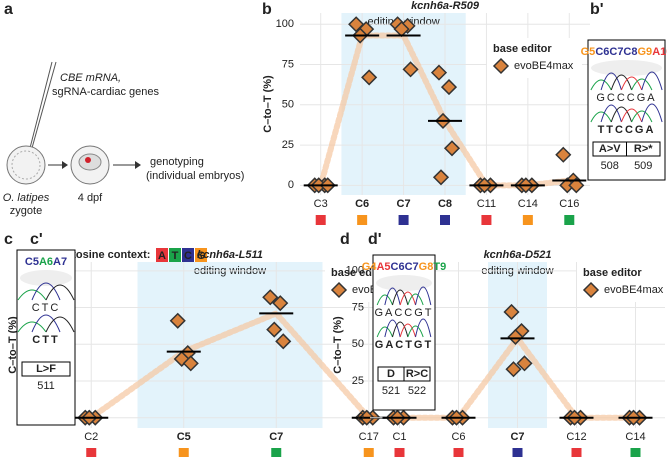 This screenshot has height=457, width=667. What do you see at coordinates (361, 418) in the screenshot?
I see `y-tick-label: 0` at bounding box center [361, 418].